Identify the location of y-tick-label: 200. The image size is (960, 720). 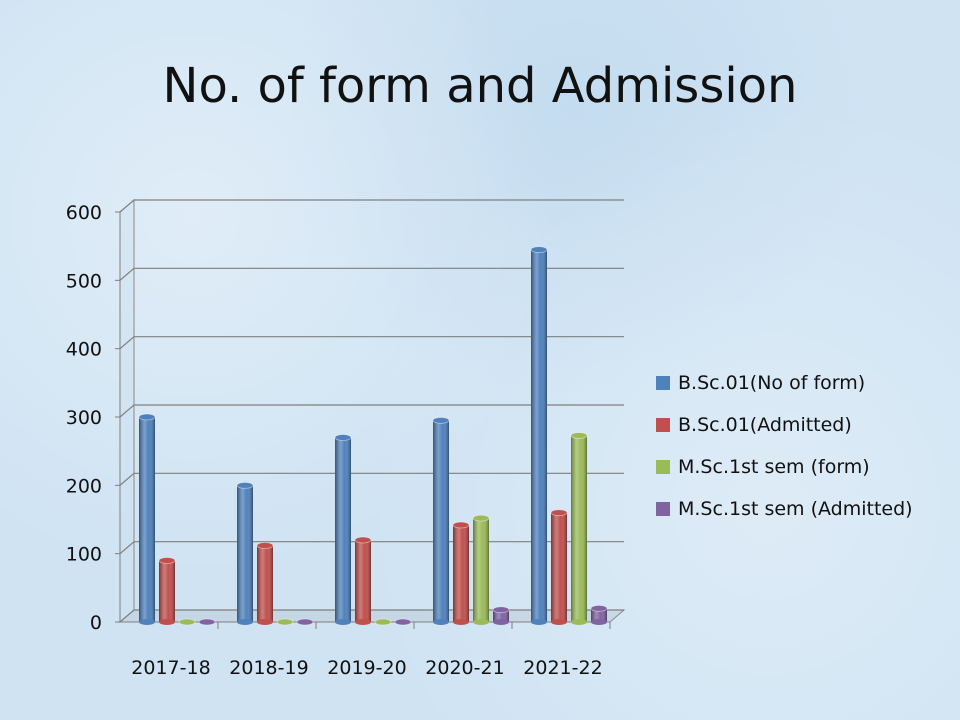
(84, 486).